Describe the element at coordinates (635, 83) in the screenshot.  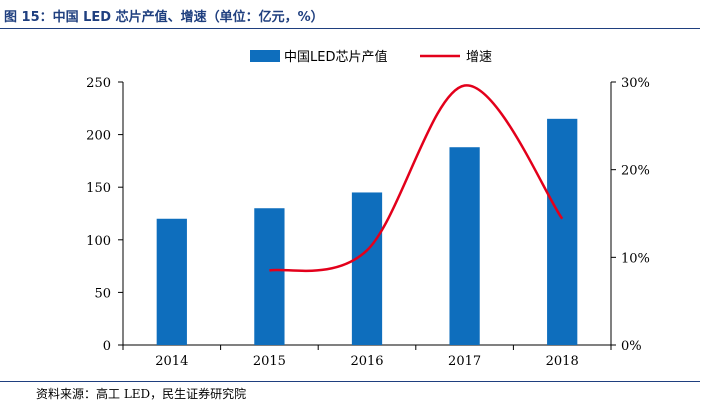
I see `y-right-tick-label: 30%` at that location.